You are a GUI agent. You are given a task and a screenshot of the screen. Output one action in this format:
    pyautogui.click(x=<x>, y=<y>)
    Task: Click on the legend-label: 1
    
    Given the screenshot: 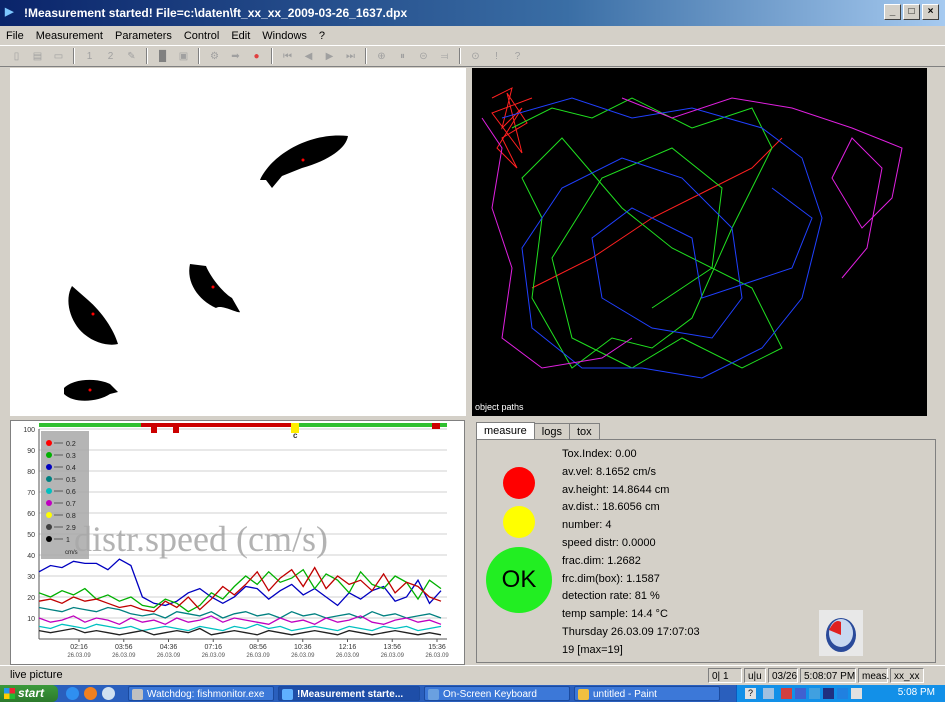 What is the action you would take?
    pyautogui.click(x=68, y=540)
    